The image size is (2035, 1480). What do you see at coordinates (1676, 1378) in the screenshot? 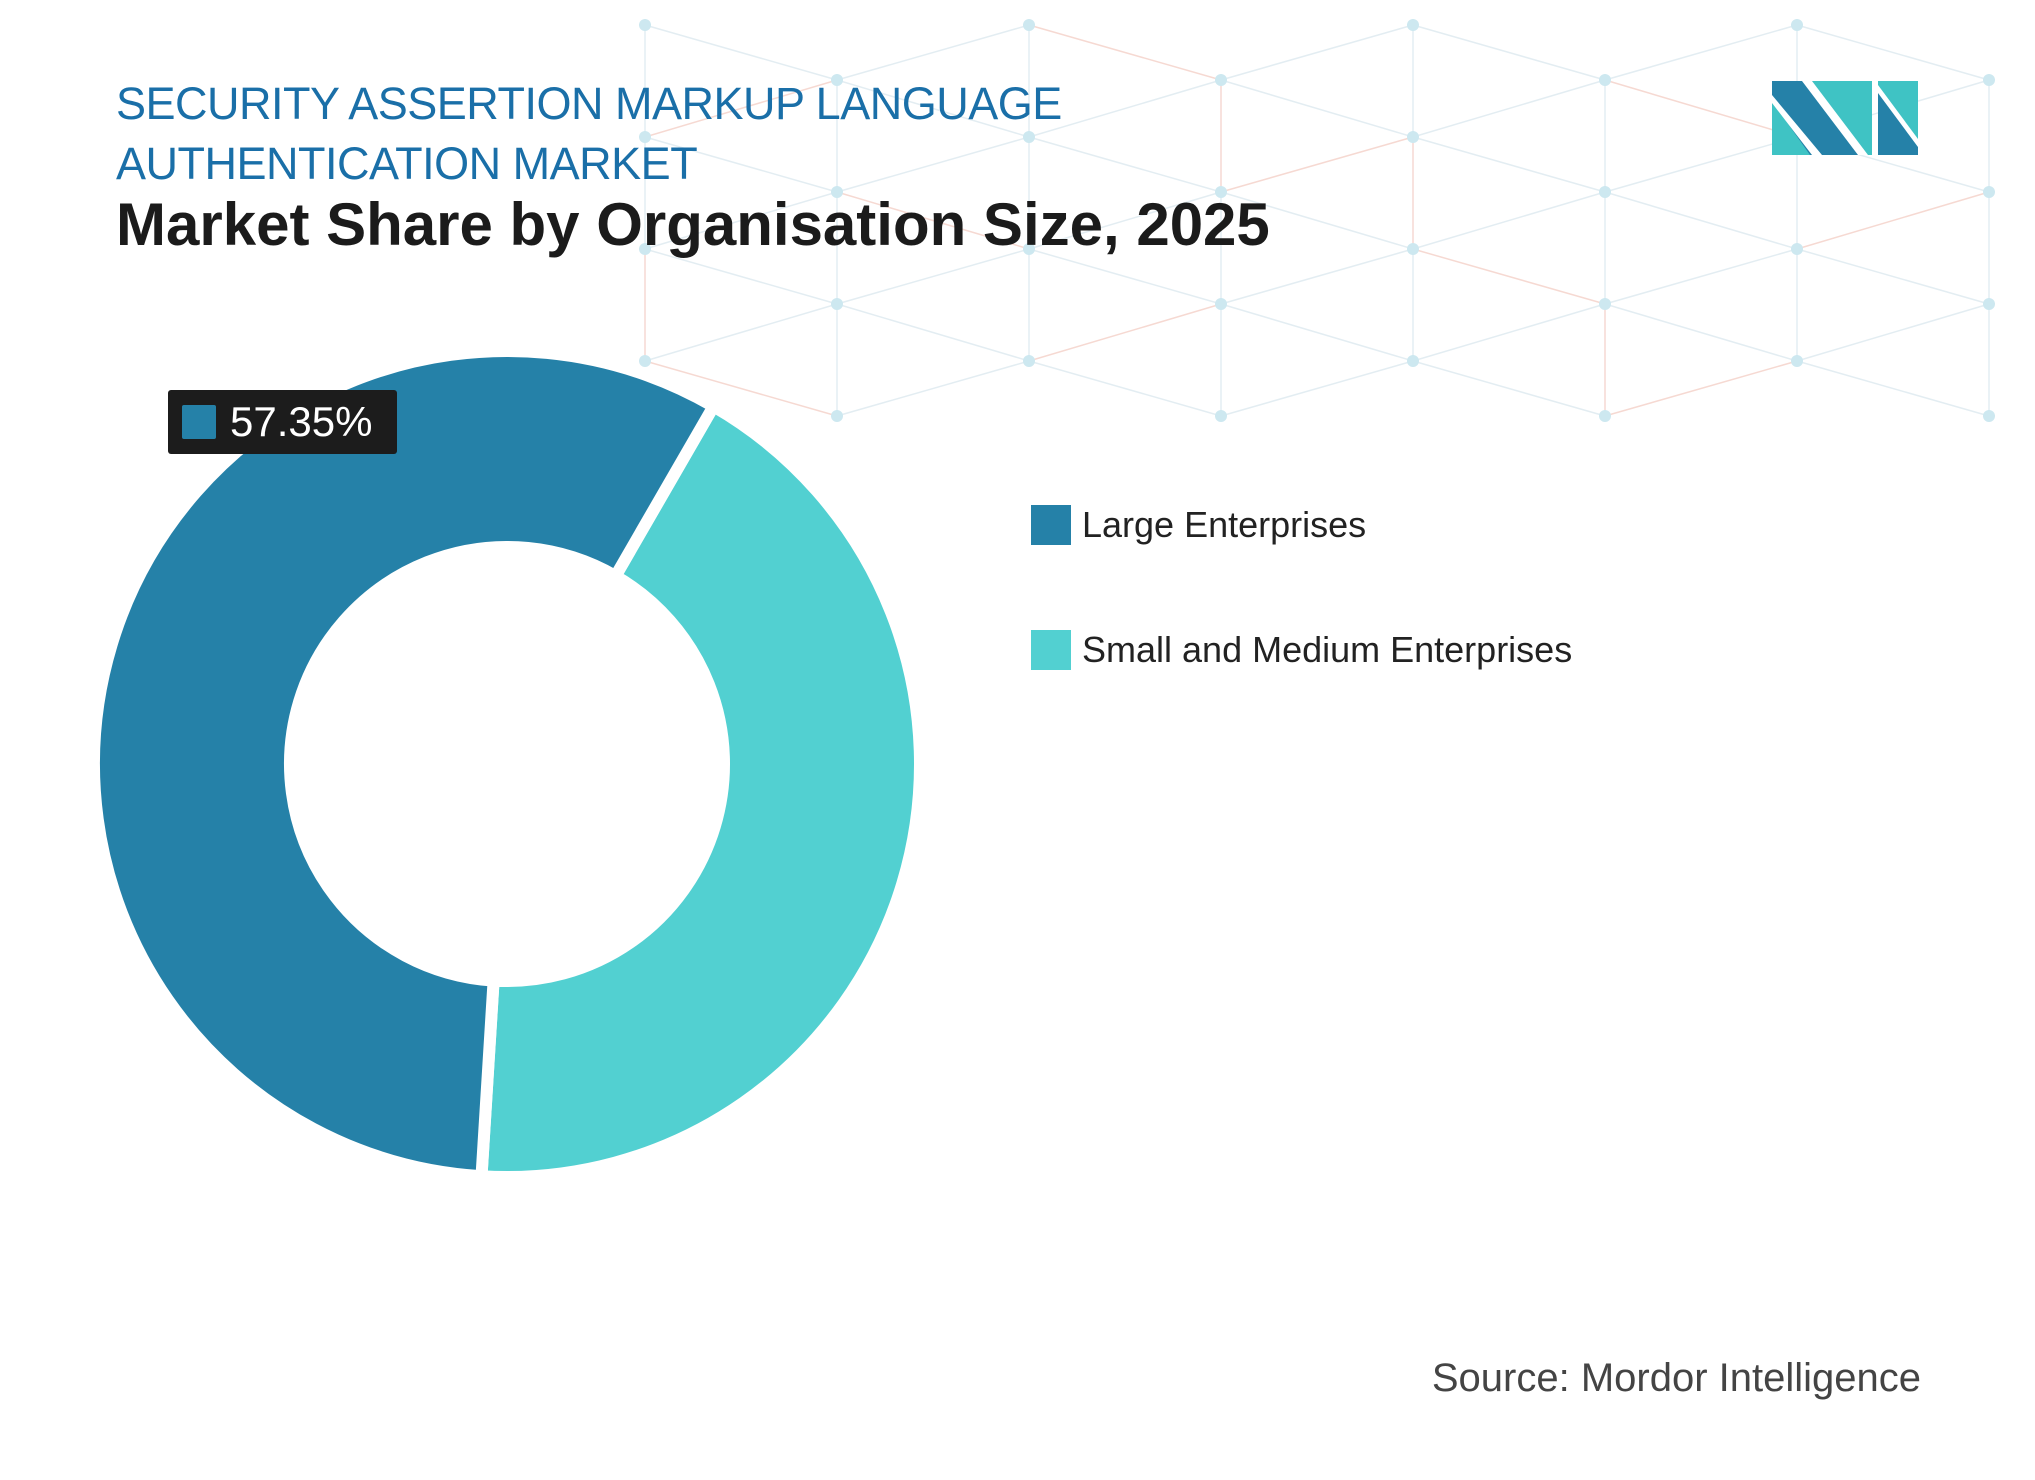
I see `source-text: Source: Mordor Intelligence` at bounding box center [1676, 1378].